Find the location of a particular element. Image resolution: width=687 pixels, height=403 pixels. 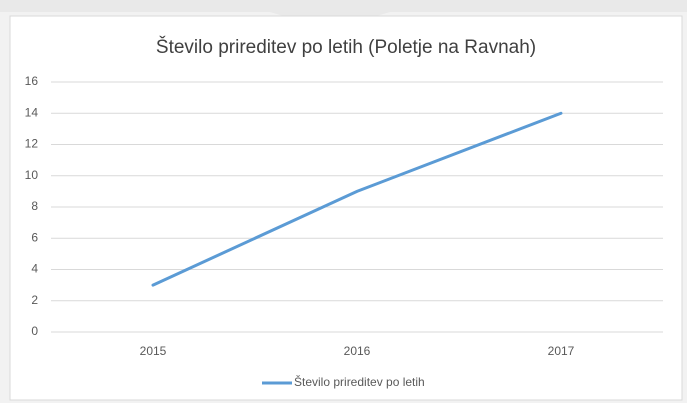

x-tick-label: 2015 is located at coordinates (153, 351).